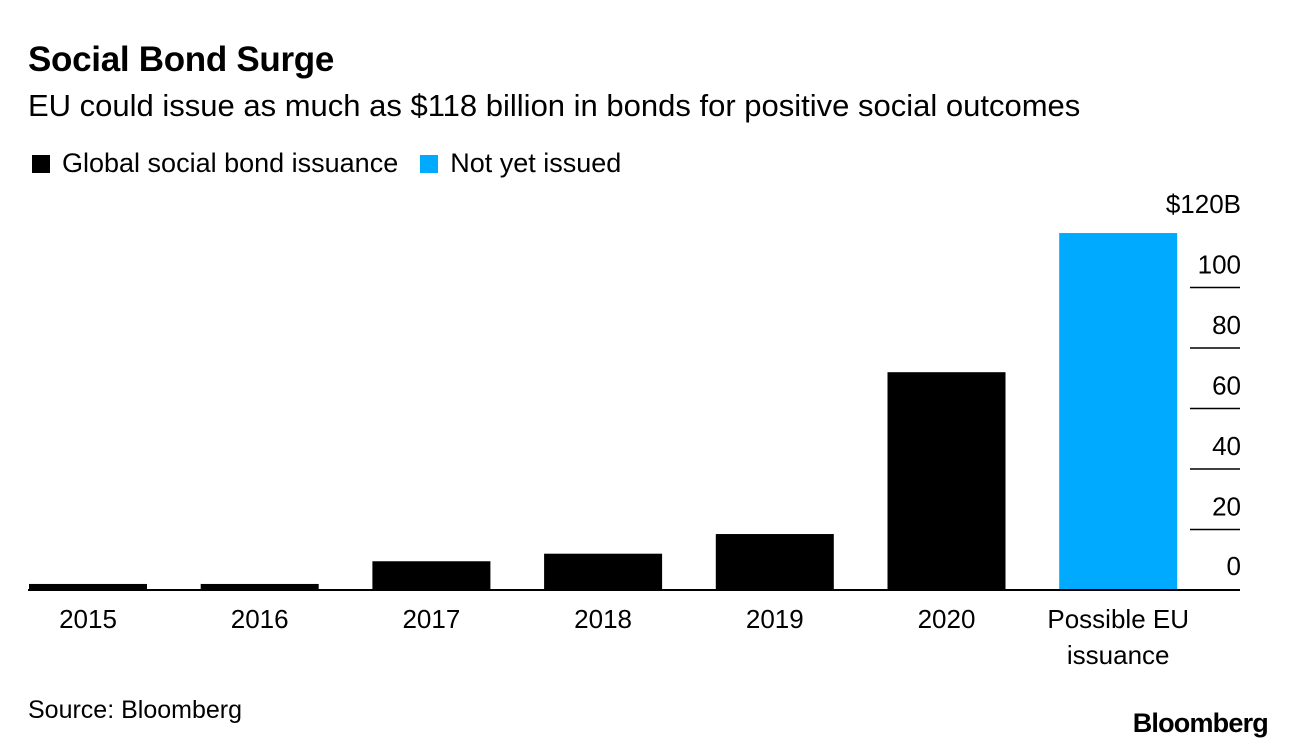 The height and width of the screenshot is (750, 1296). I want to click on bar-2020, so click(946, 481).